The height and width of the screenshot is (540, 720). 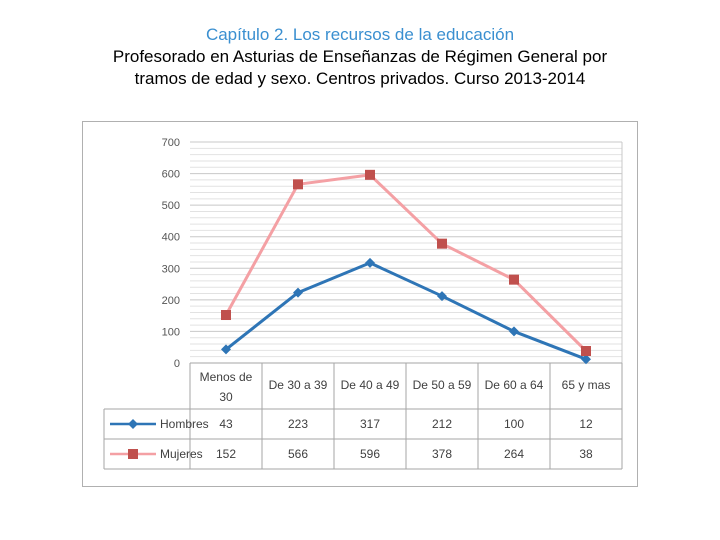 I want to click on y-tick-label: 200, so click(x=171, y=301).